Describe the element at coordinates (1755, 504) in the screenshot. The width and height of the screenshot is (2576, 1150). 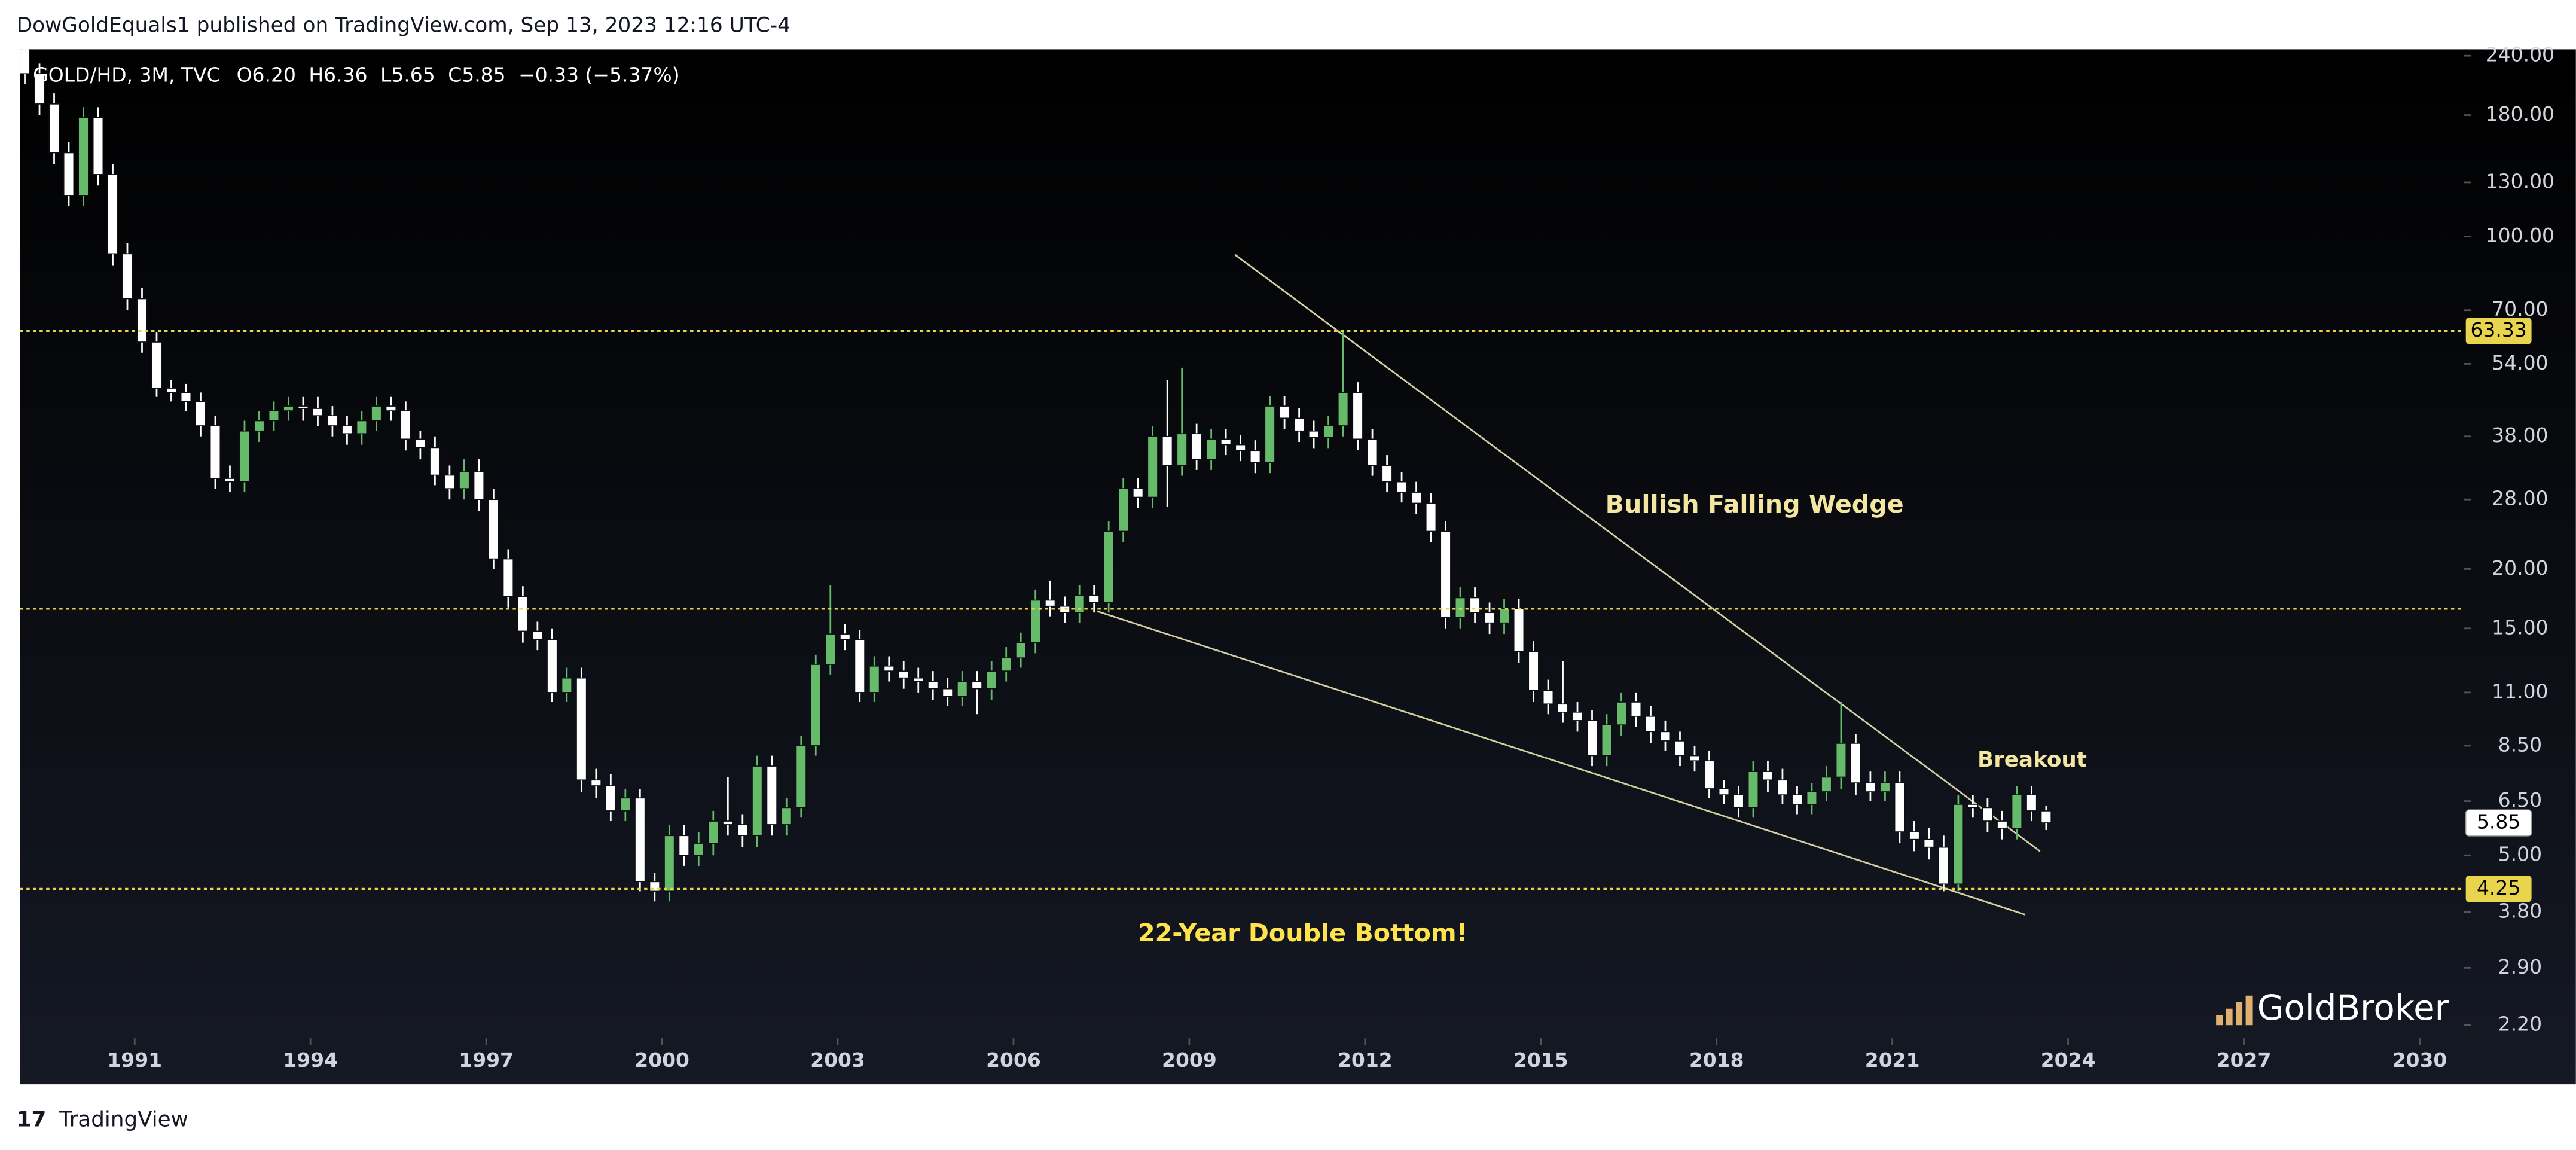
I see `annotation: Bullish Falling Wedge` at that location.